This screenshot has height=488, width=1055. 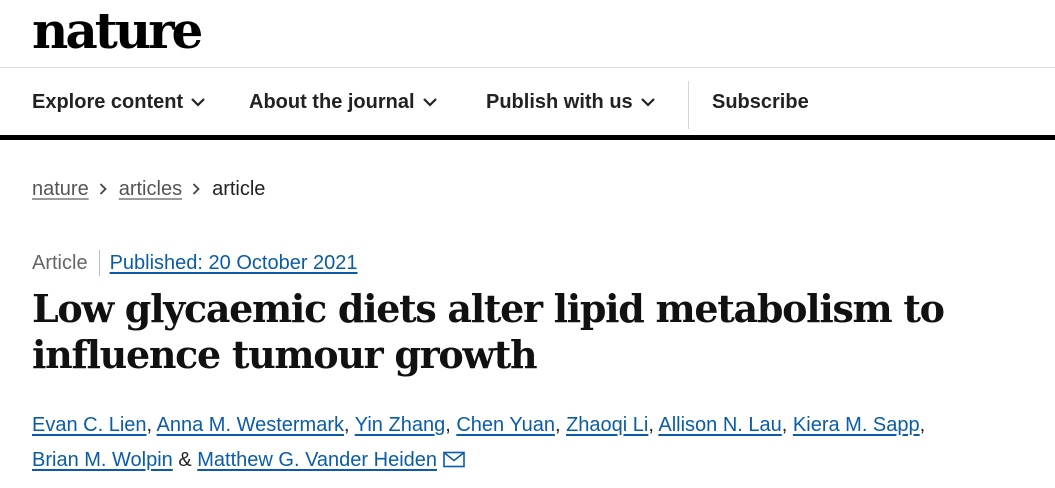 I want to click on breadcrumb: nature articles article, so click(x=148, y=189).